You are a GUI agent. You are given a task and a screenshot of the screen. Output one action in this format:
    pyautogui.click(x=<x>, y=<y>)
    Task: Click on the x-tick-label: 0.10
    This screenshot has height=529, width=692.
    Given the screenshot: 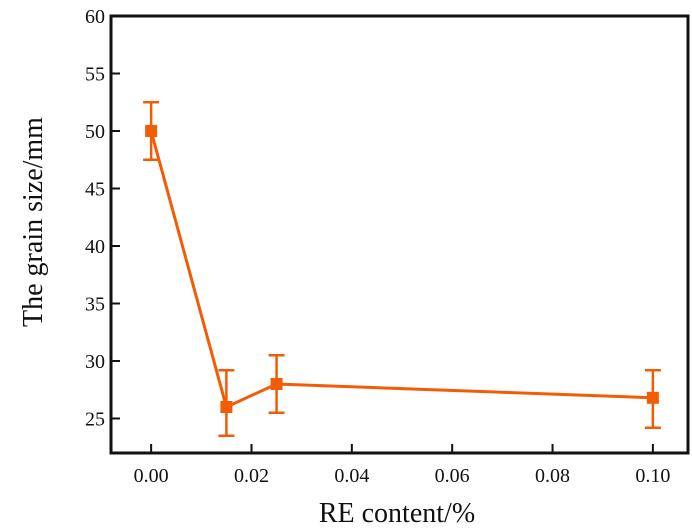 What is the action you would take?
    pyautogui.click(x=652, y=476)
    